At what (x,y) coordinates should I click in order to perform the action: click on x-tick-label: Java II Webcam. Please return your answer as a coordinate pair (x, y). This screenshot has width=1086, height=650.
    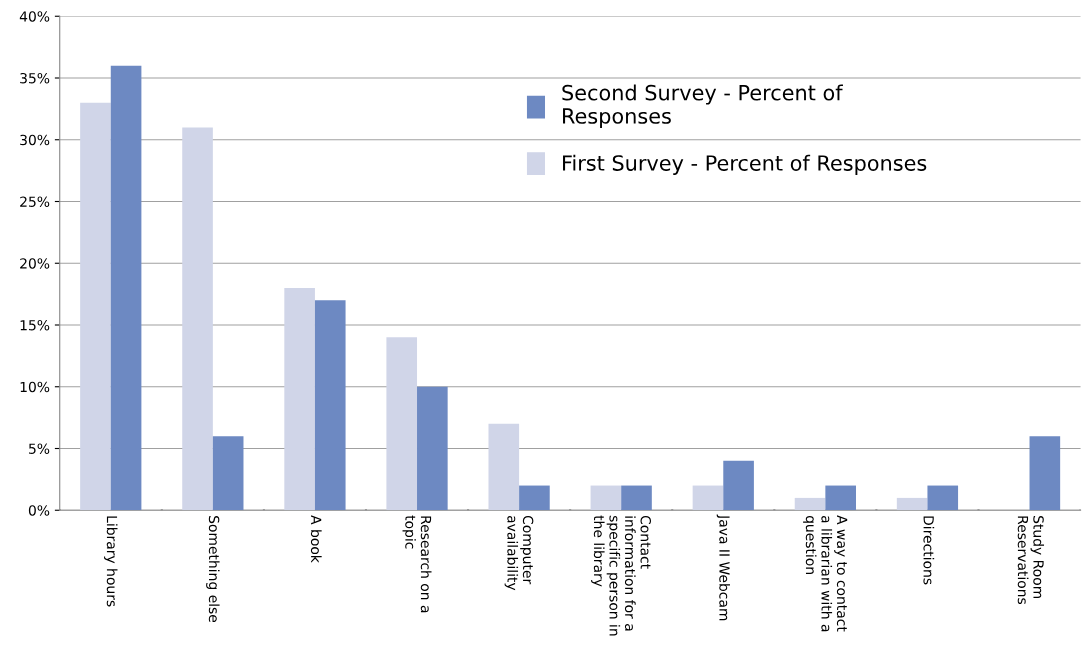
    Looking at the image, I should click on (723, 567).